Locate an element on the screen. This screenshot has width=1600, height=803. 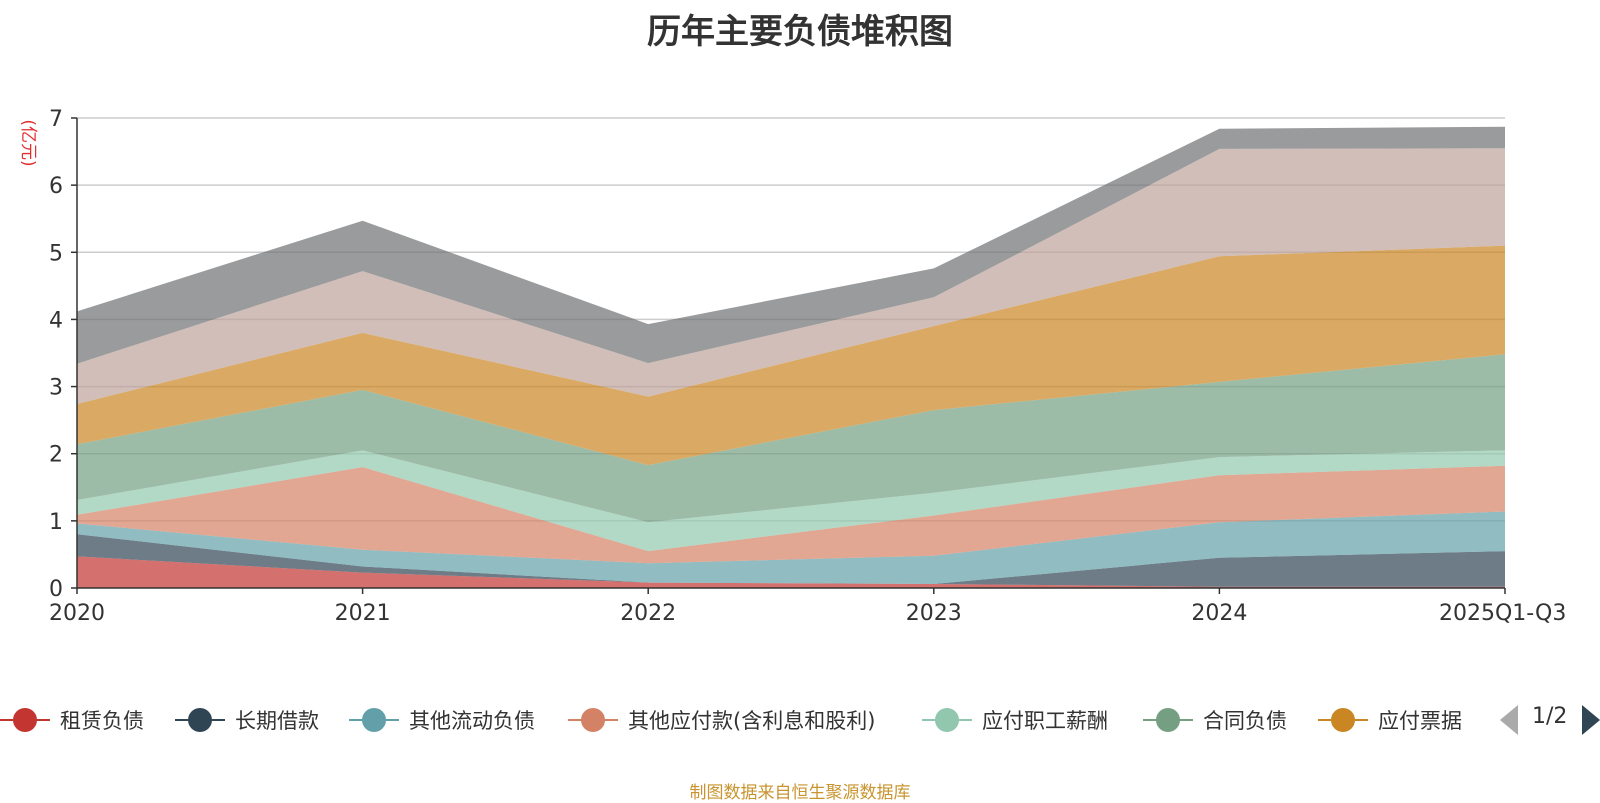
x-tick-label: 2023 is located at coordinates (934, 613).